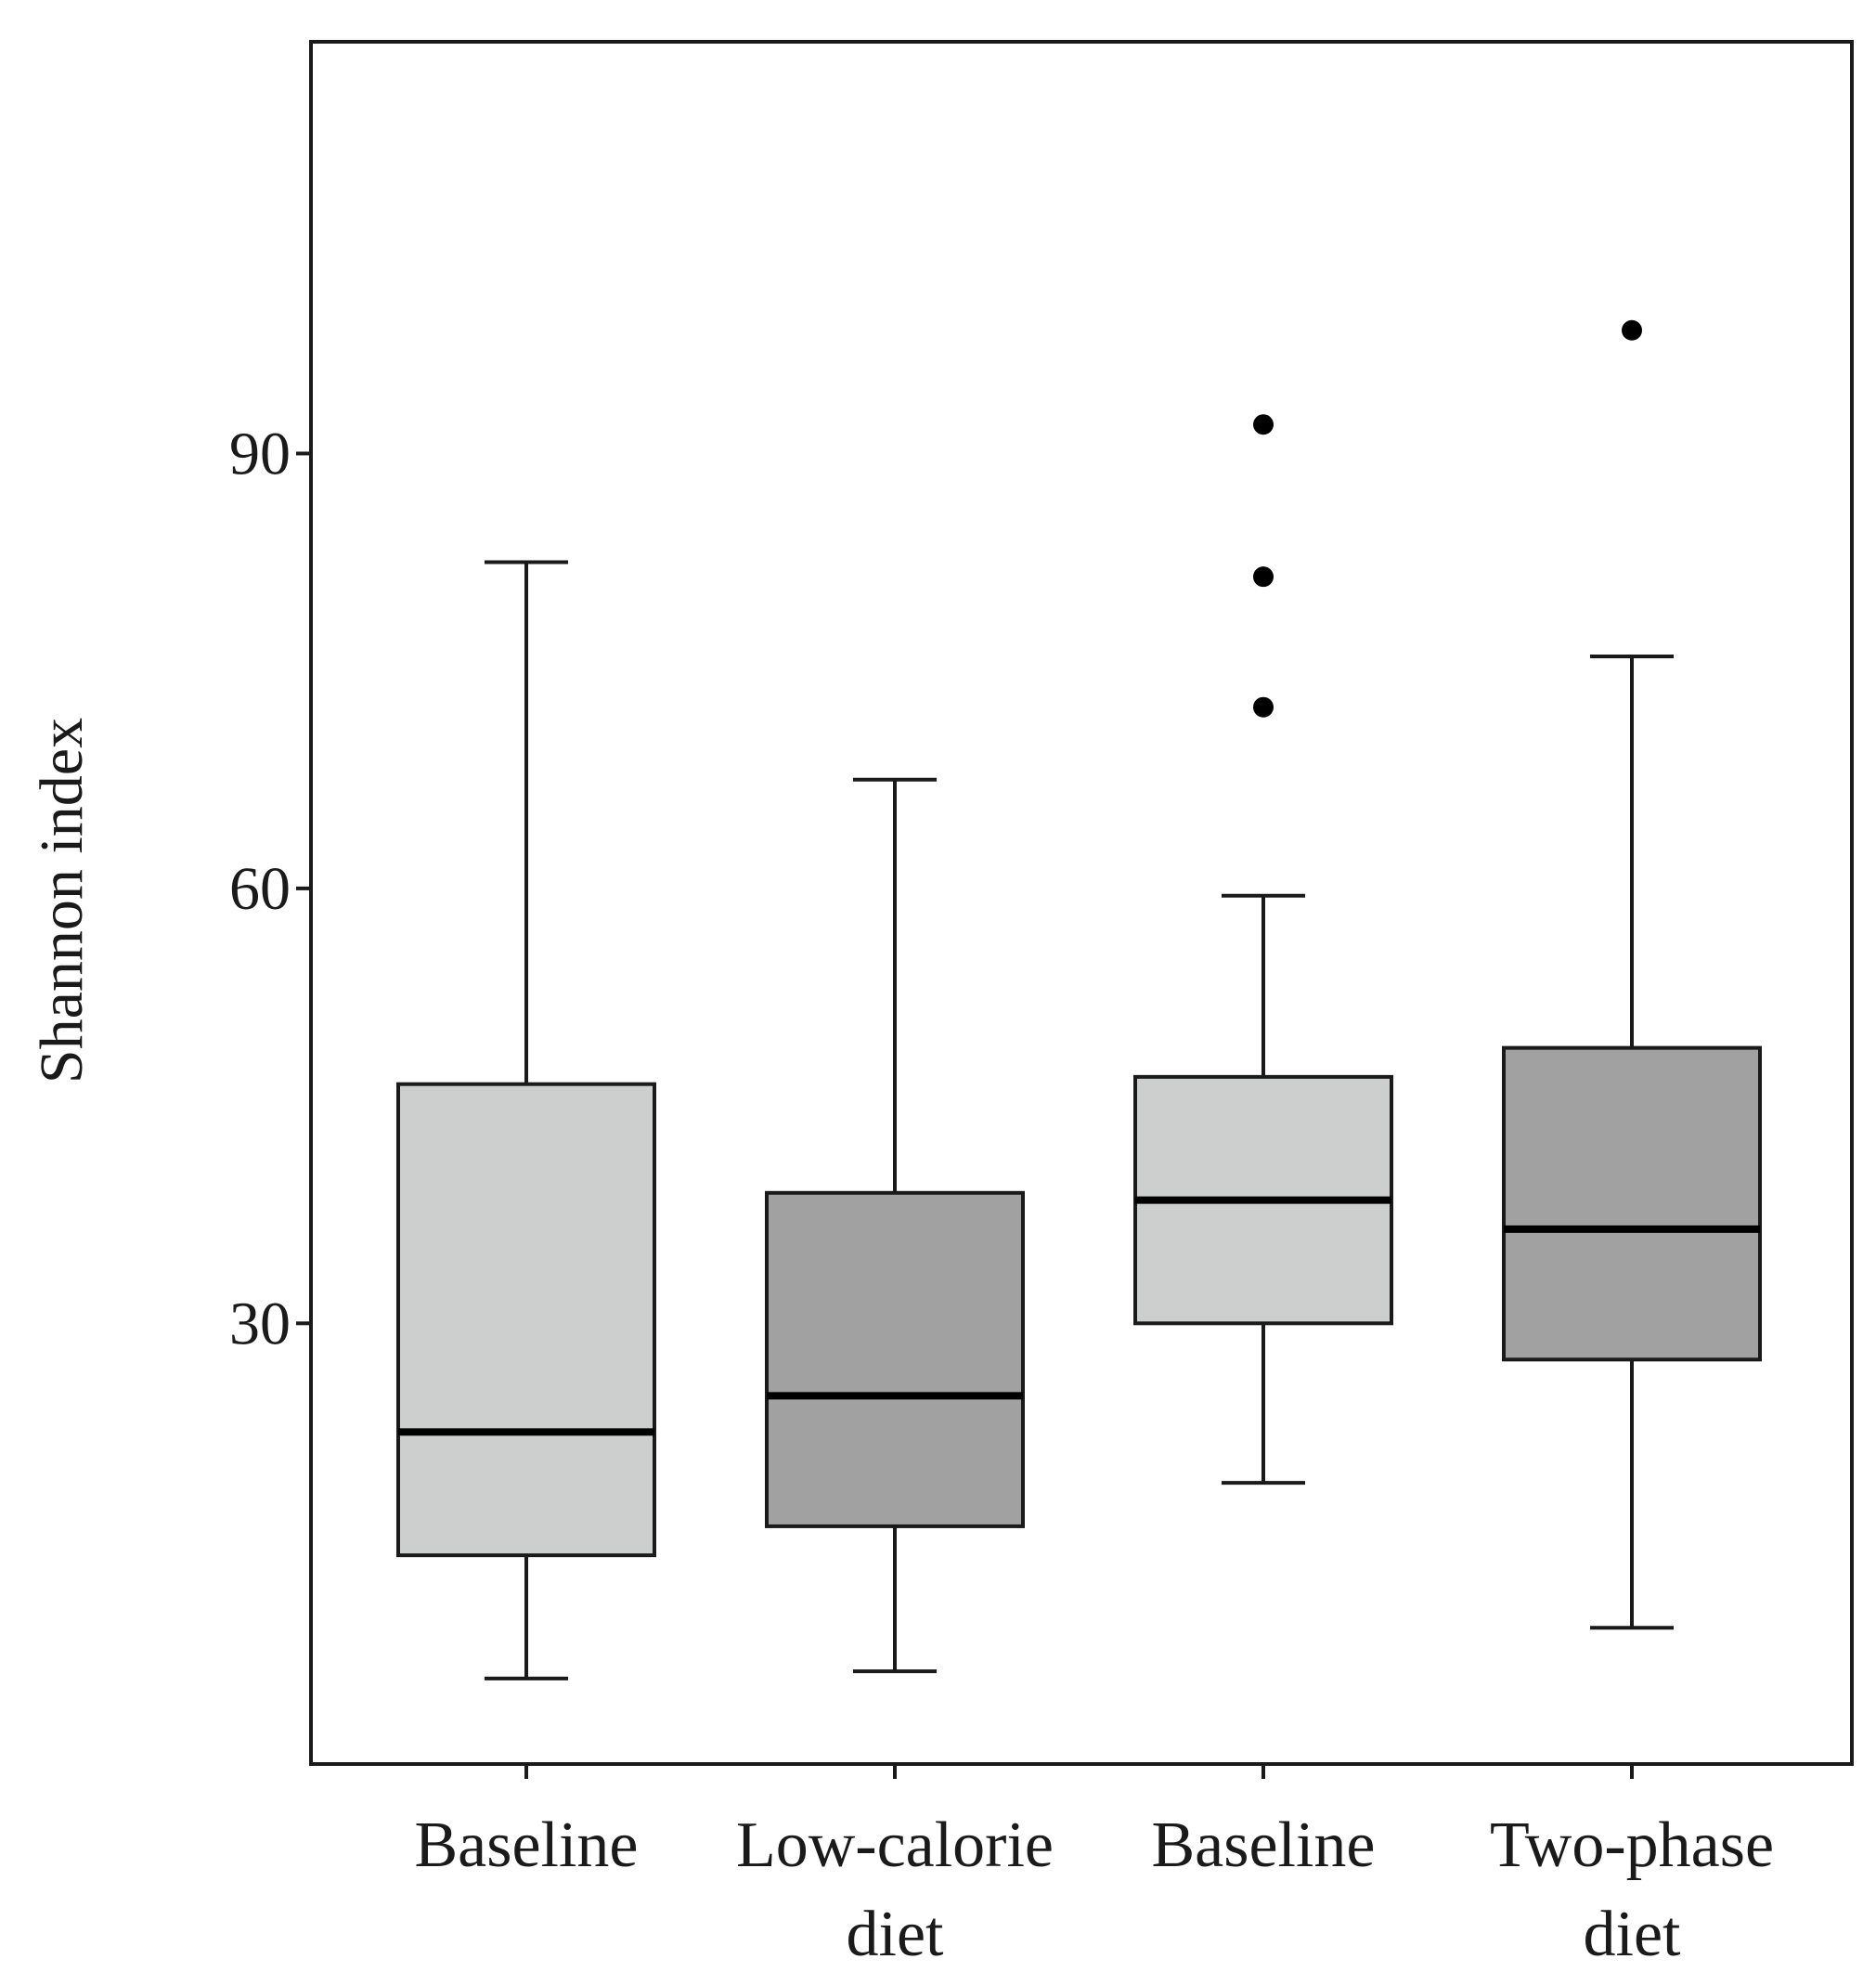 The height and width of the screenshot is (1985, 1876). I want to click on y-tick-label: 90, so click(260, 453).